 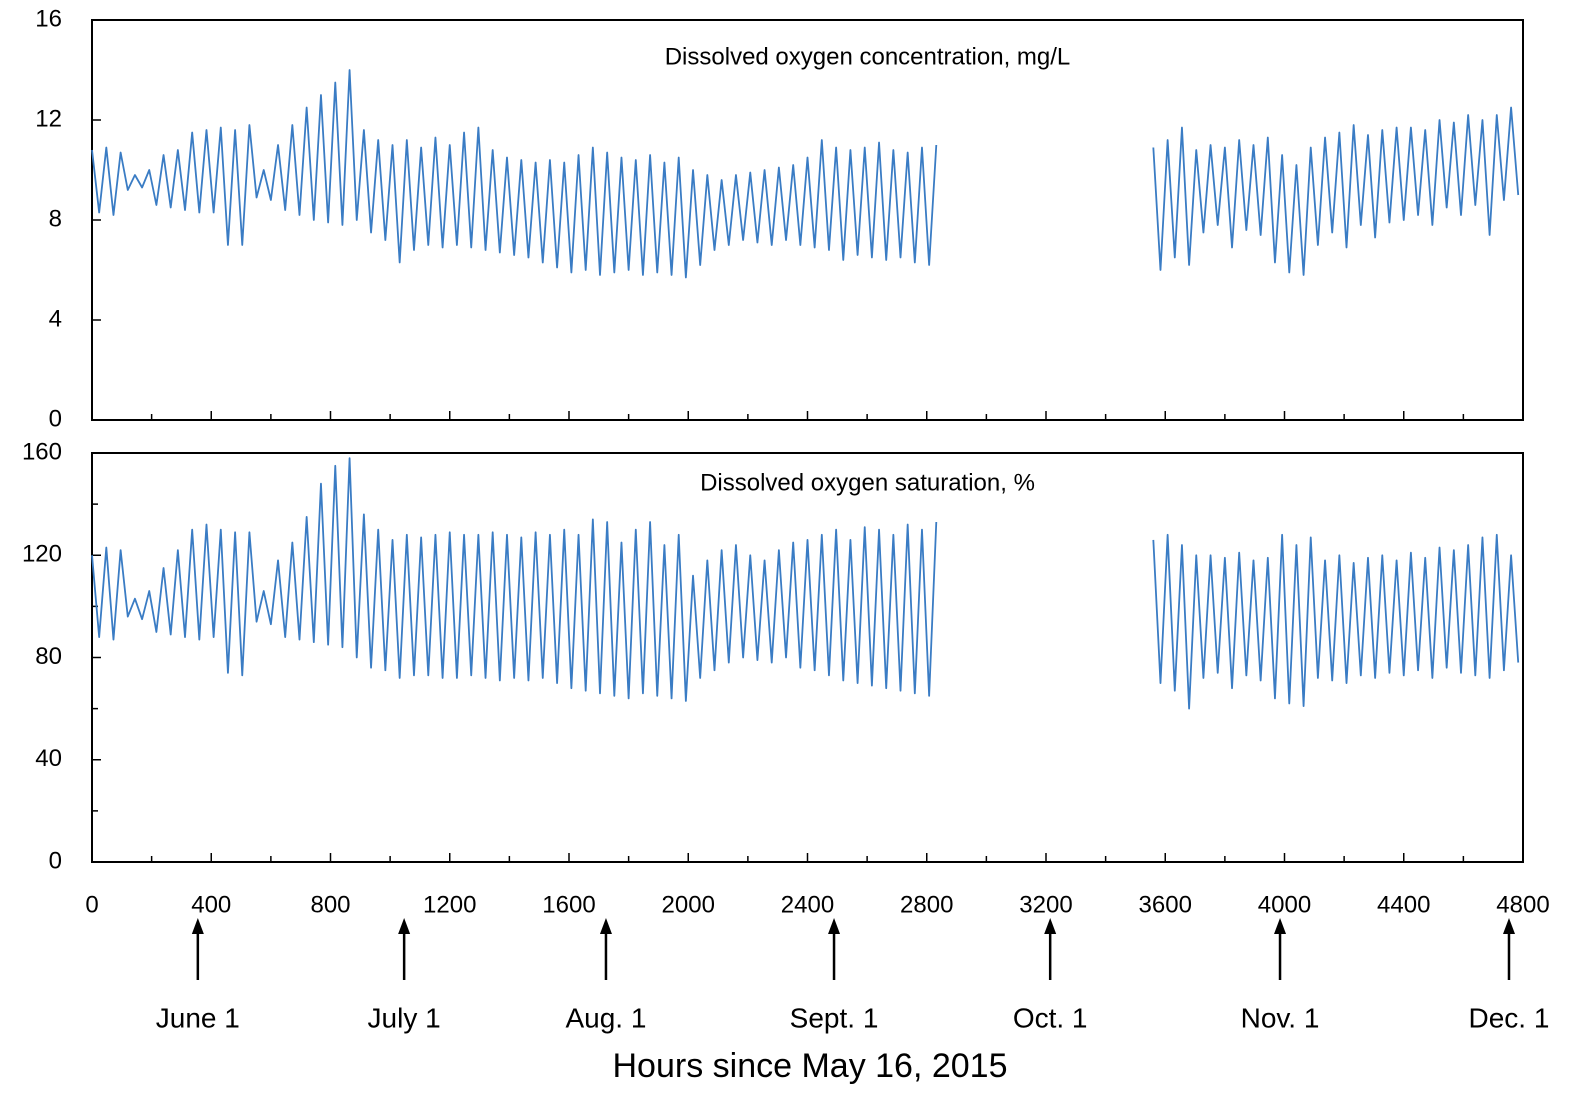 I want to click on x-tick-label: 0, so click(x=91, y=904).